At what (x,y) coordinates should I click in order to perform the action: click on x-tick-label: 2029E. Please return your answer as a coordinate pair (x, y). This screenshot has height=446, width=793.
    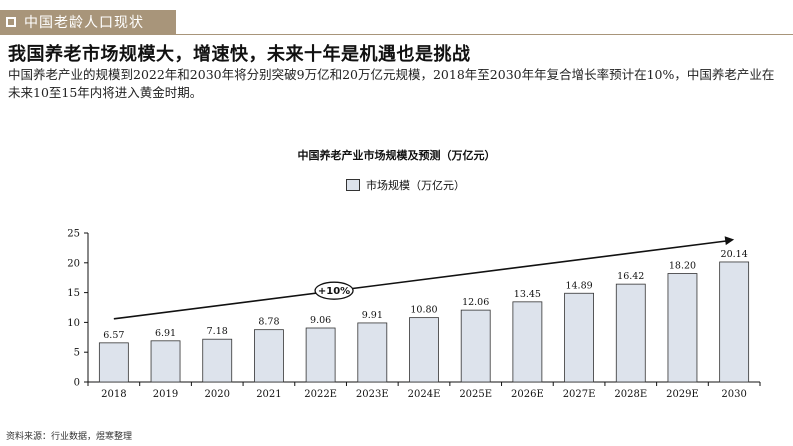
    Looking at the image, I should click on (682, 394).